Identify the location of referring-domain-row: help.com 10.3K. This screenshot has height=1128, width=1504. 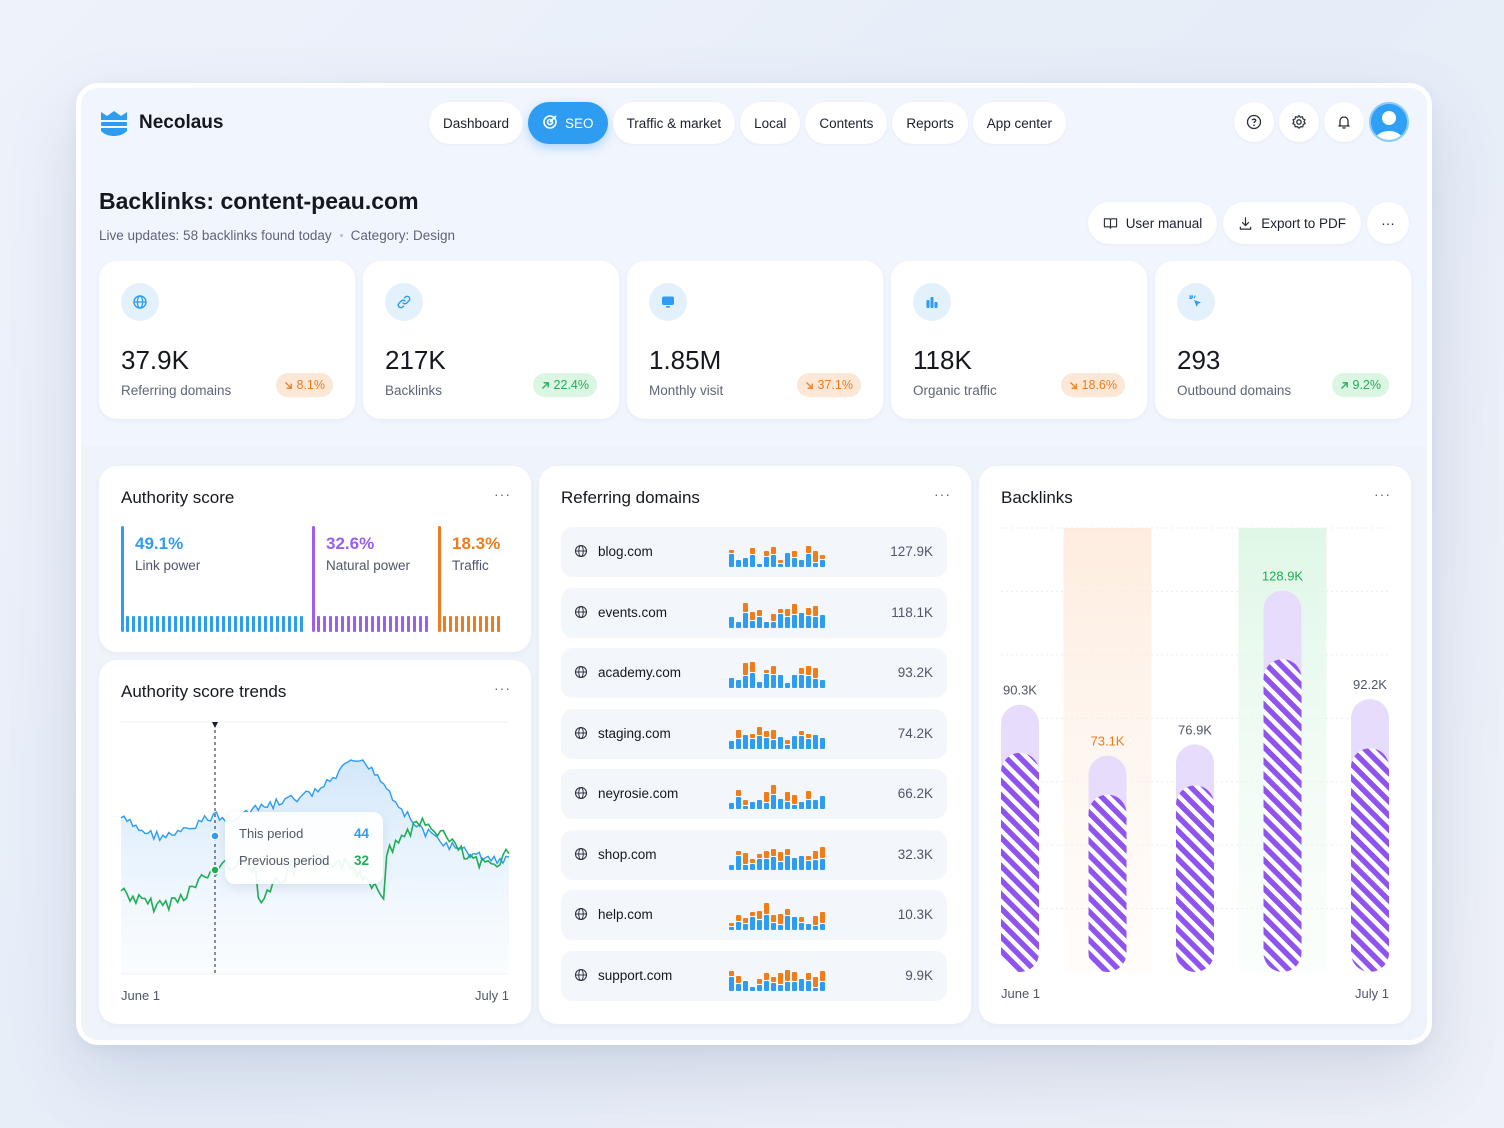
(754, 915).